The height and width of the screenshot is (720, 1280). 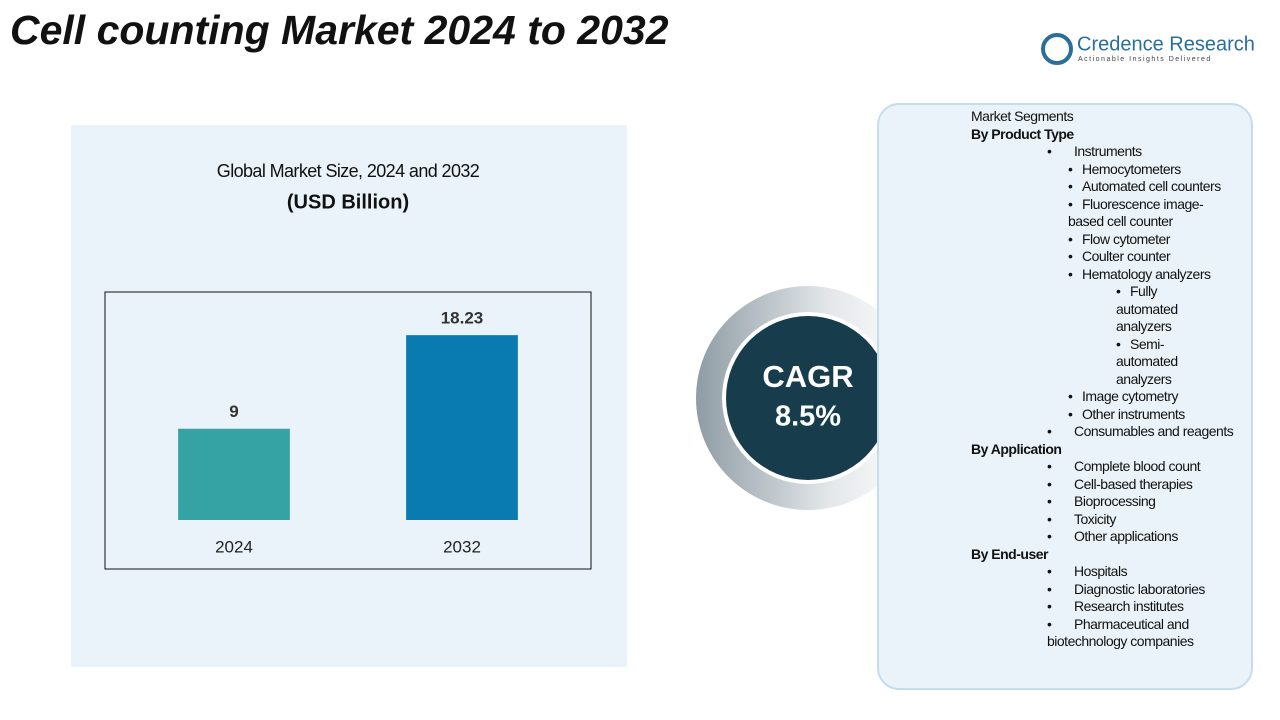 I want to click on segment-text: Semi-automated analyzers, so click(x=1160, y=362).